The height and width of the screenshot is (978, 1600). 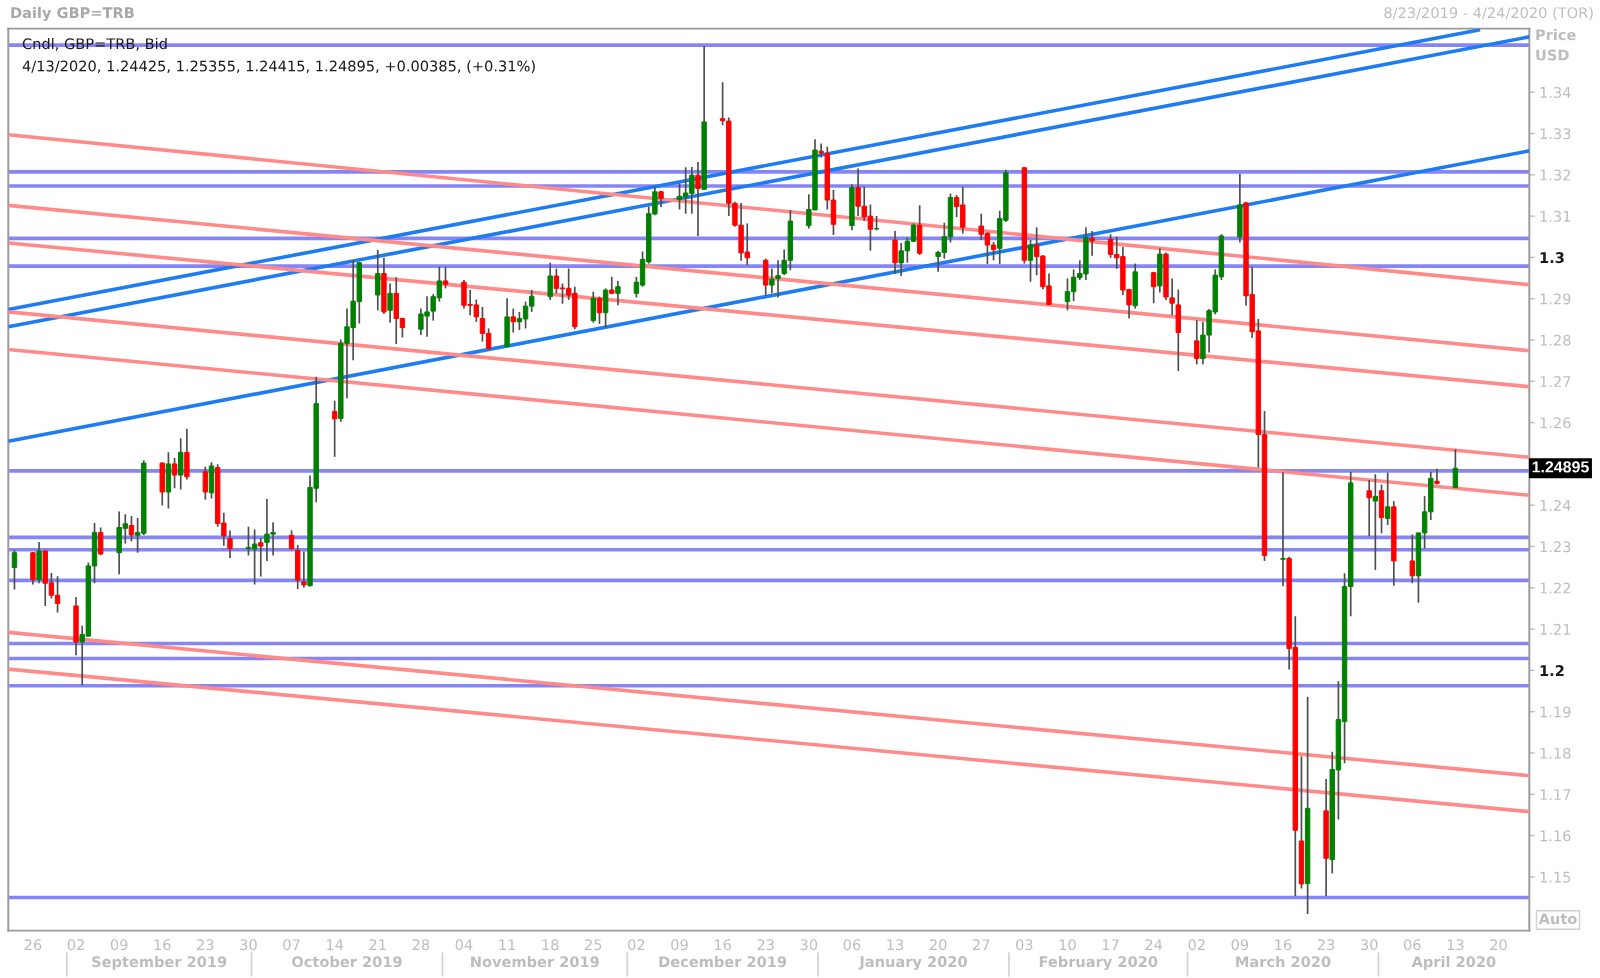 I want to click on text: September 2019, so click(x=159, y=963).